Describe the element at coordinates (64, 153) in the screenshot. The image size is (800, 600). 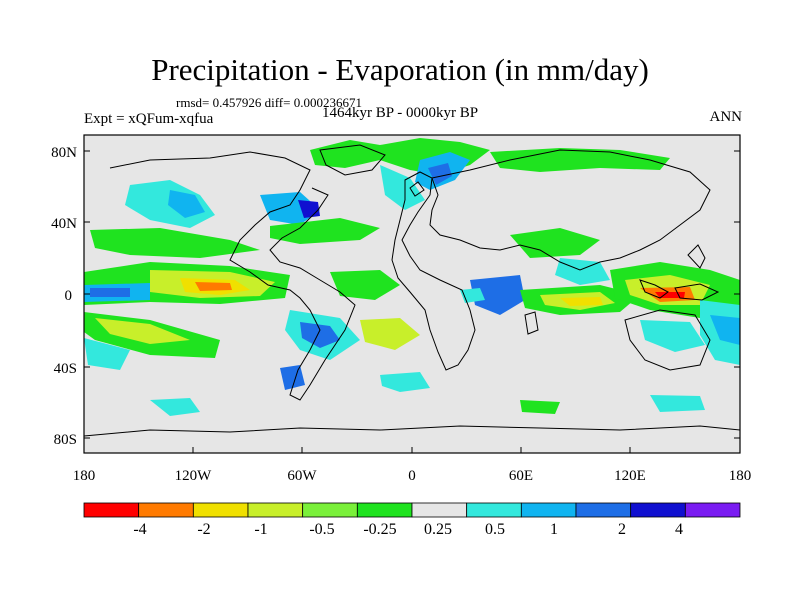
I see `lat-label: 80N` at that location.